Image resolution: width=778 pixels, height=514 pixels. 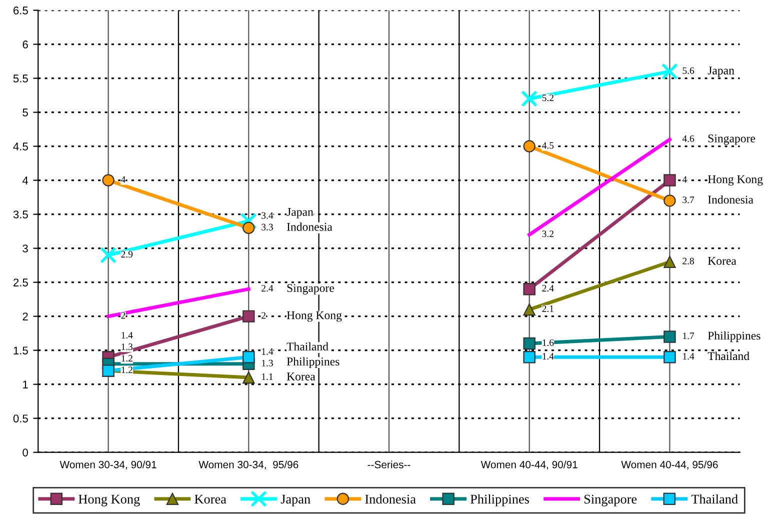 What do you see at coordinates (548, 98) in the screenshot?
I see `data-label: 5.2` at bounding box center [548, 98].